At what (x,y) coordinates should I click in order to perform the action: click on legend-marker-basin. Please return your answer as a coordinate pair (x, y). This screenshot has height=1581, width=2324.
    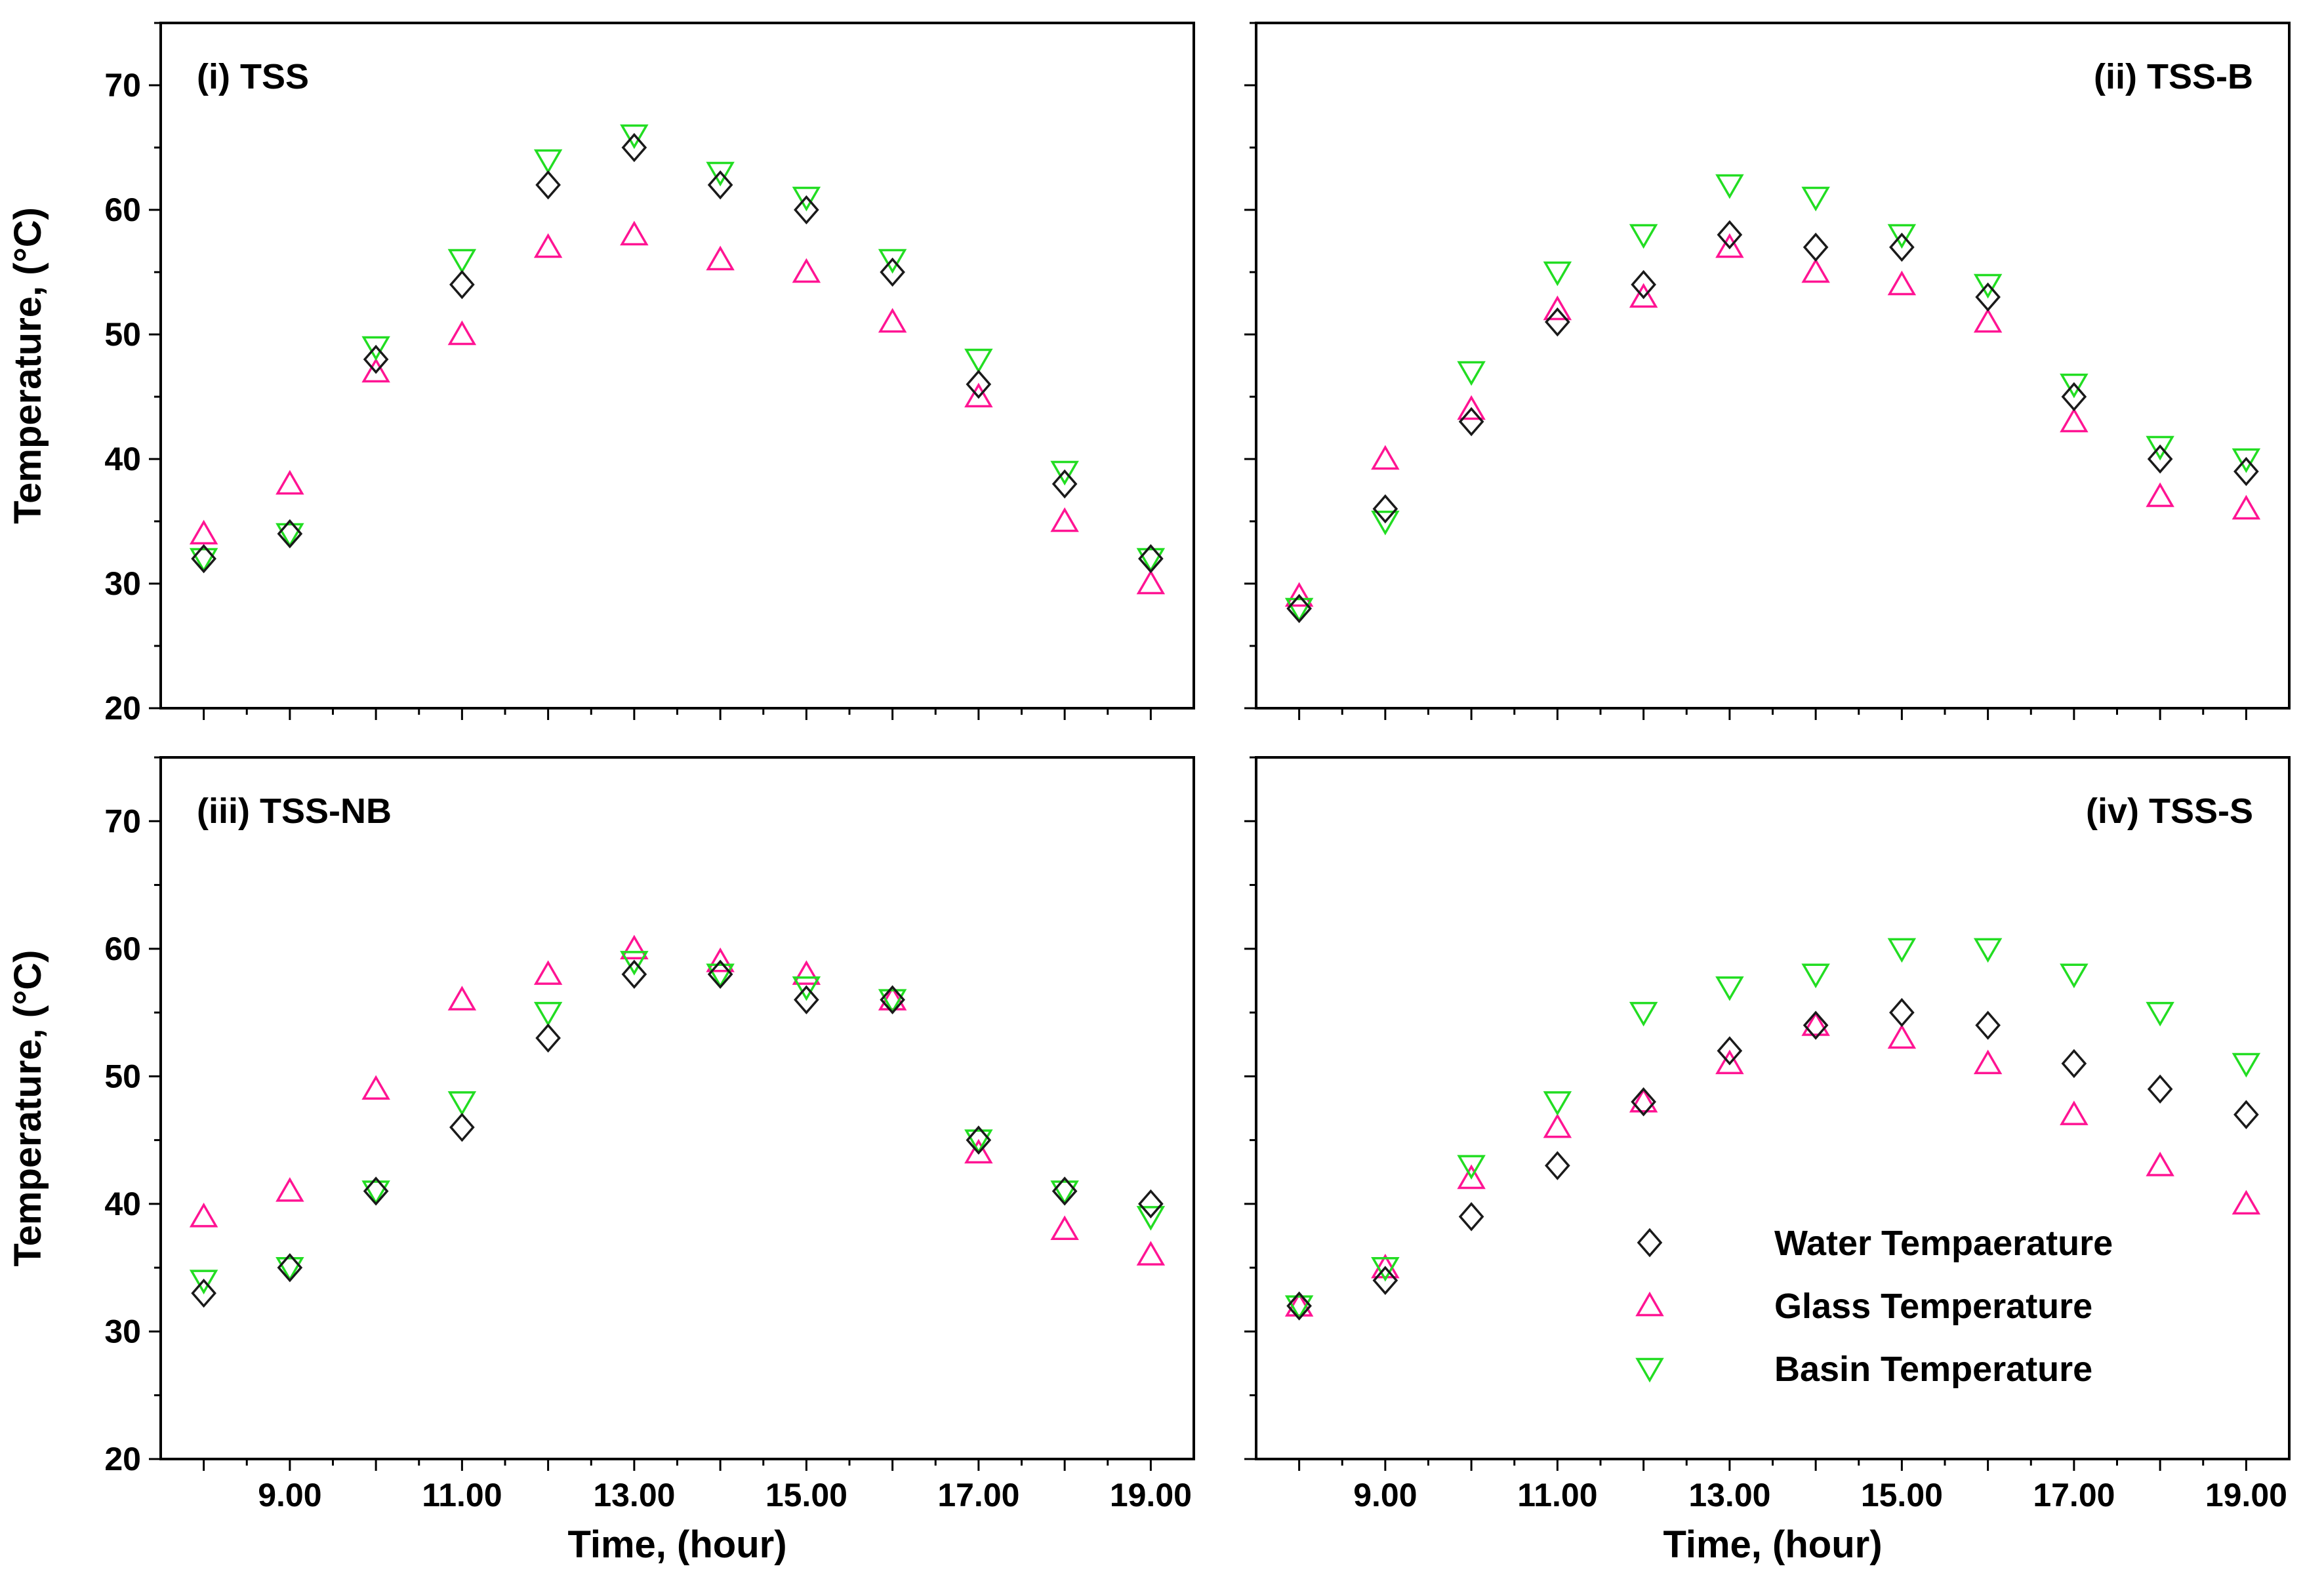
    Looking at the image, I should click on (1650, 1370).